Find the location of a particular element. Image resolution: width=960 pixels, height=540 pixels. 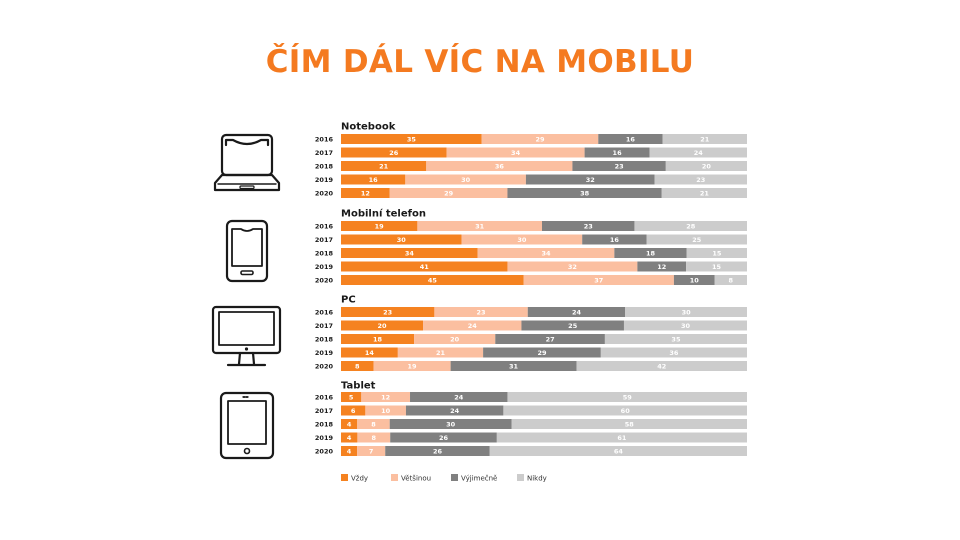

legend-label: Vždy is located at coordinates (359, 479).